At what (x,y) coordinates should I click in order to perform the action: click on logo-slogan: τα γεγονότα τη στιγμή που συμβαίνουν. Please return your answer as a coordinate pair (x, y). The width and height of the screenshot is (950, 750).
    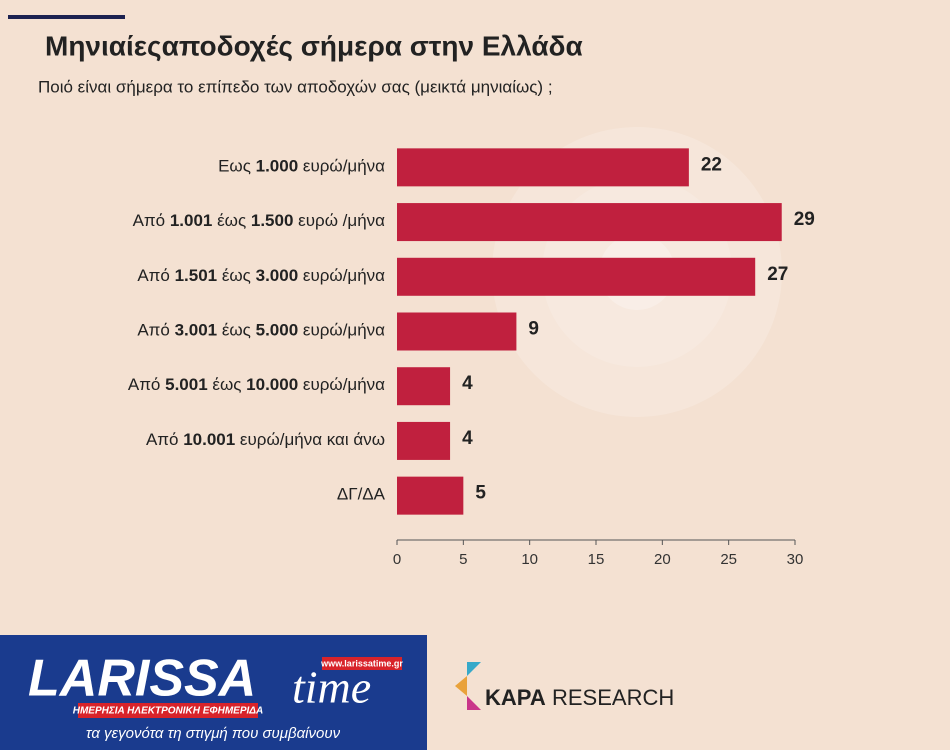
    Looking at the image, I should click on (213, 733).